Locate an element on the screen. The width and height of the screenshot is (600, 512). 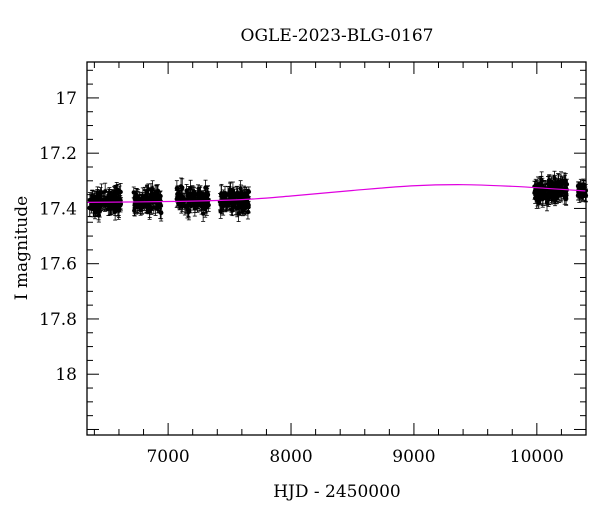
chart-title: OGLE-2023-BLG-0167 is located at coordinates (337, 36).